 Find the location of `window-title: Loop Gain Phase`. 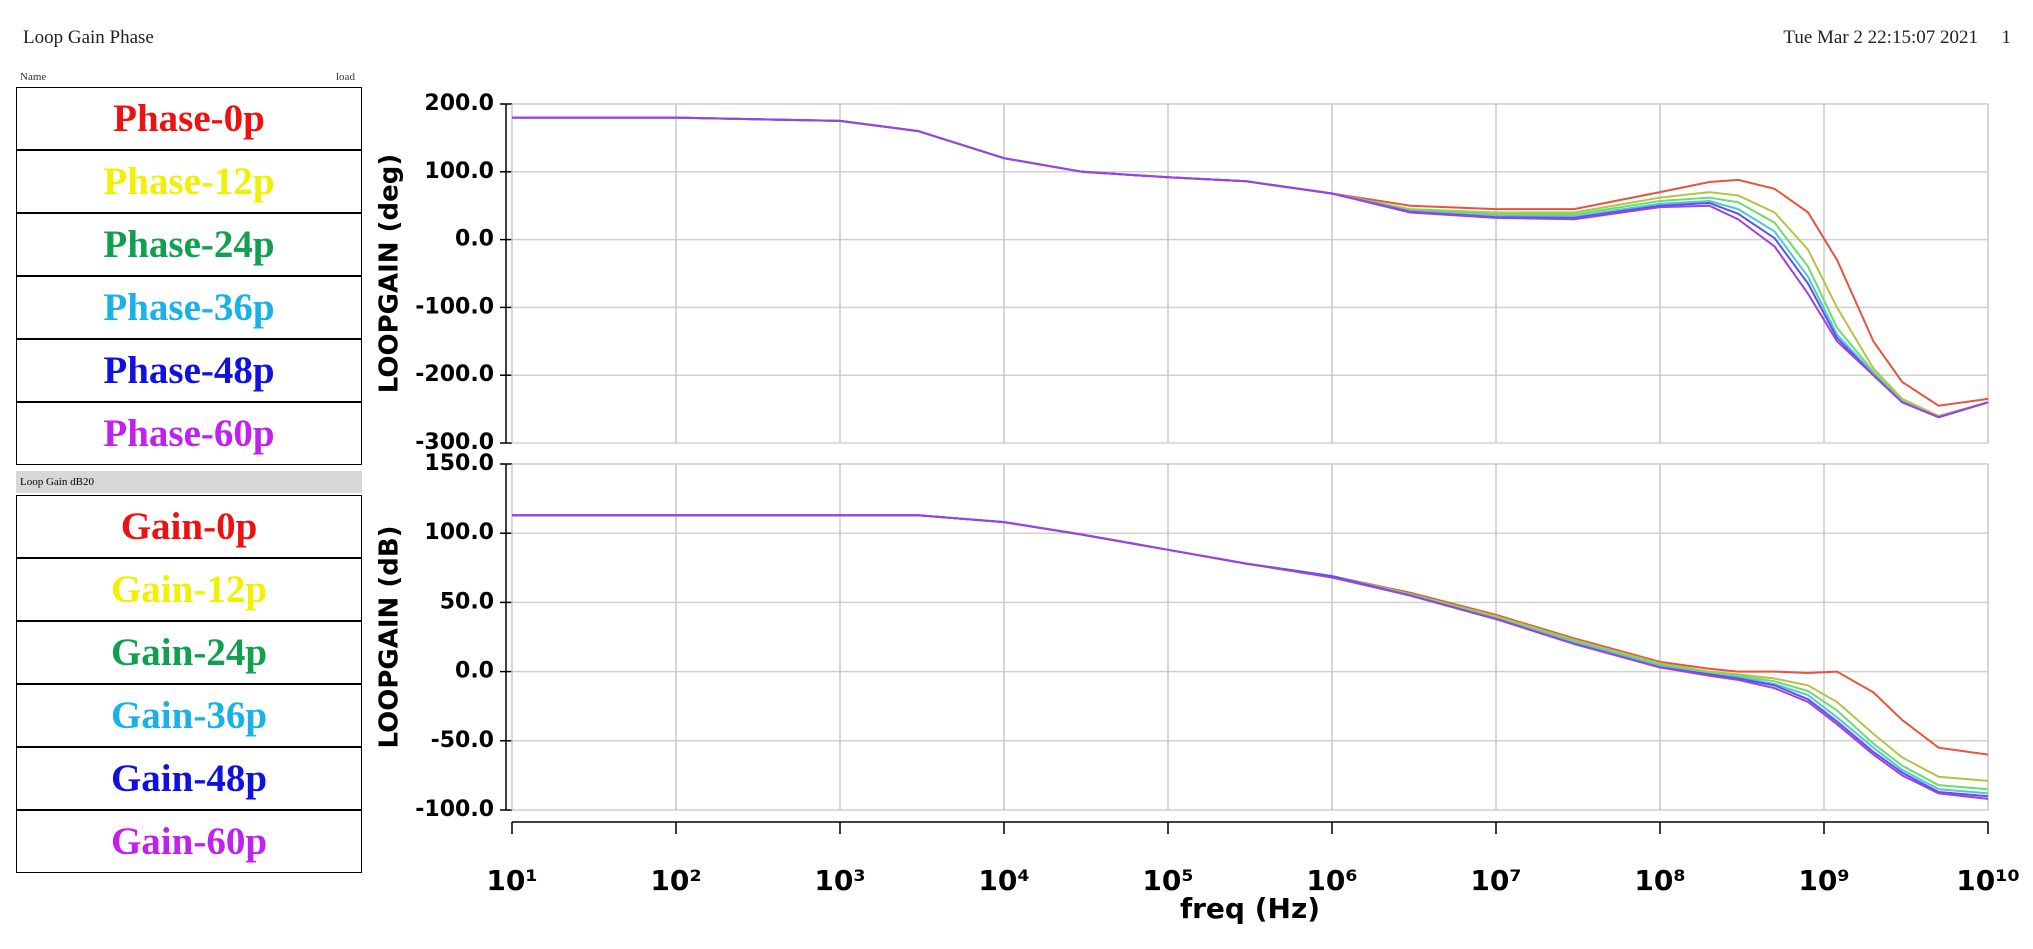

window-title: Loop Gain Phase is located at coordinates (88, 37).